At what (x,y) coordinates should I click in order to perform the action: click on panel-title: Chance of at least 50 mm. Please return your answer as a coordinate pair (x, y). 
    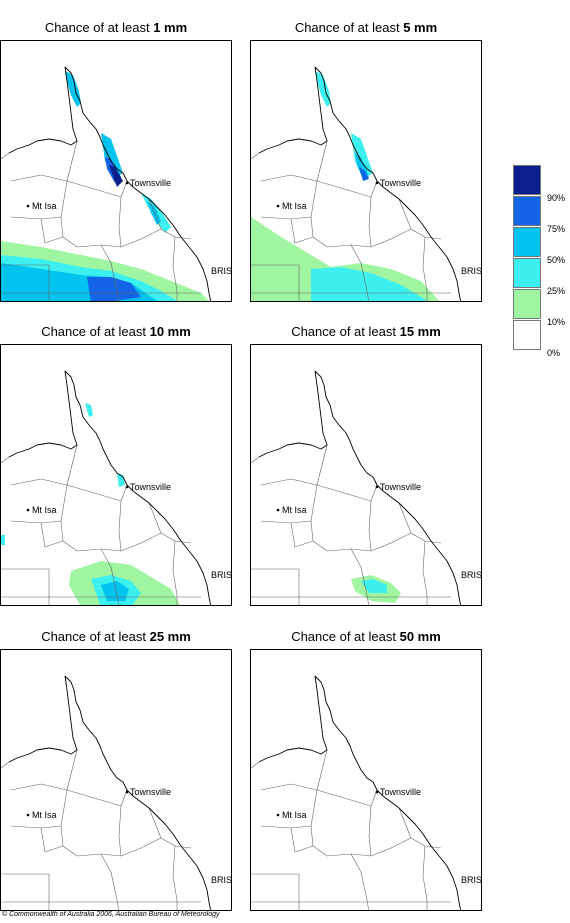
    Looking at the image, I should click on (366, 636).